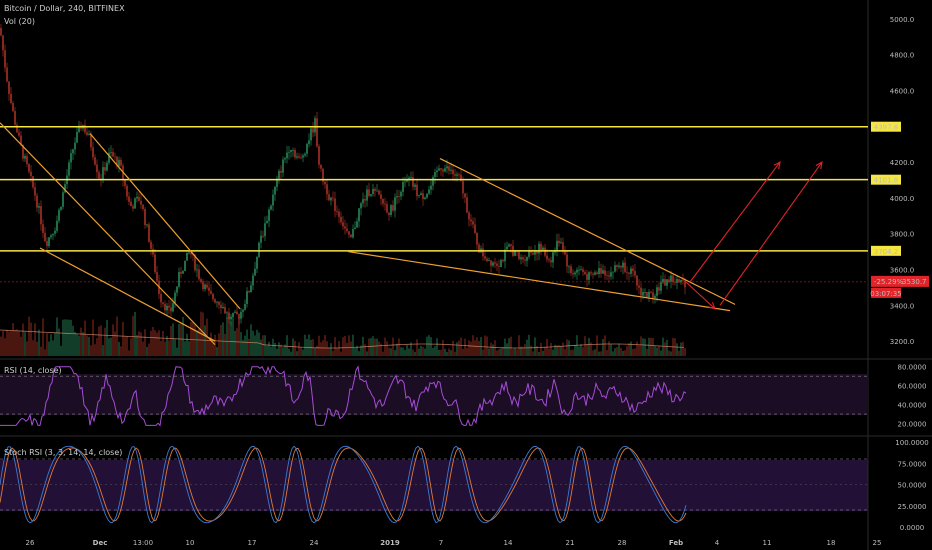 This screenshot has width=932, height=550. I want to click on rsi-axis-tick-label: 40.0000, so click(912, 406).